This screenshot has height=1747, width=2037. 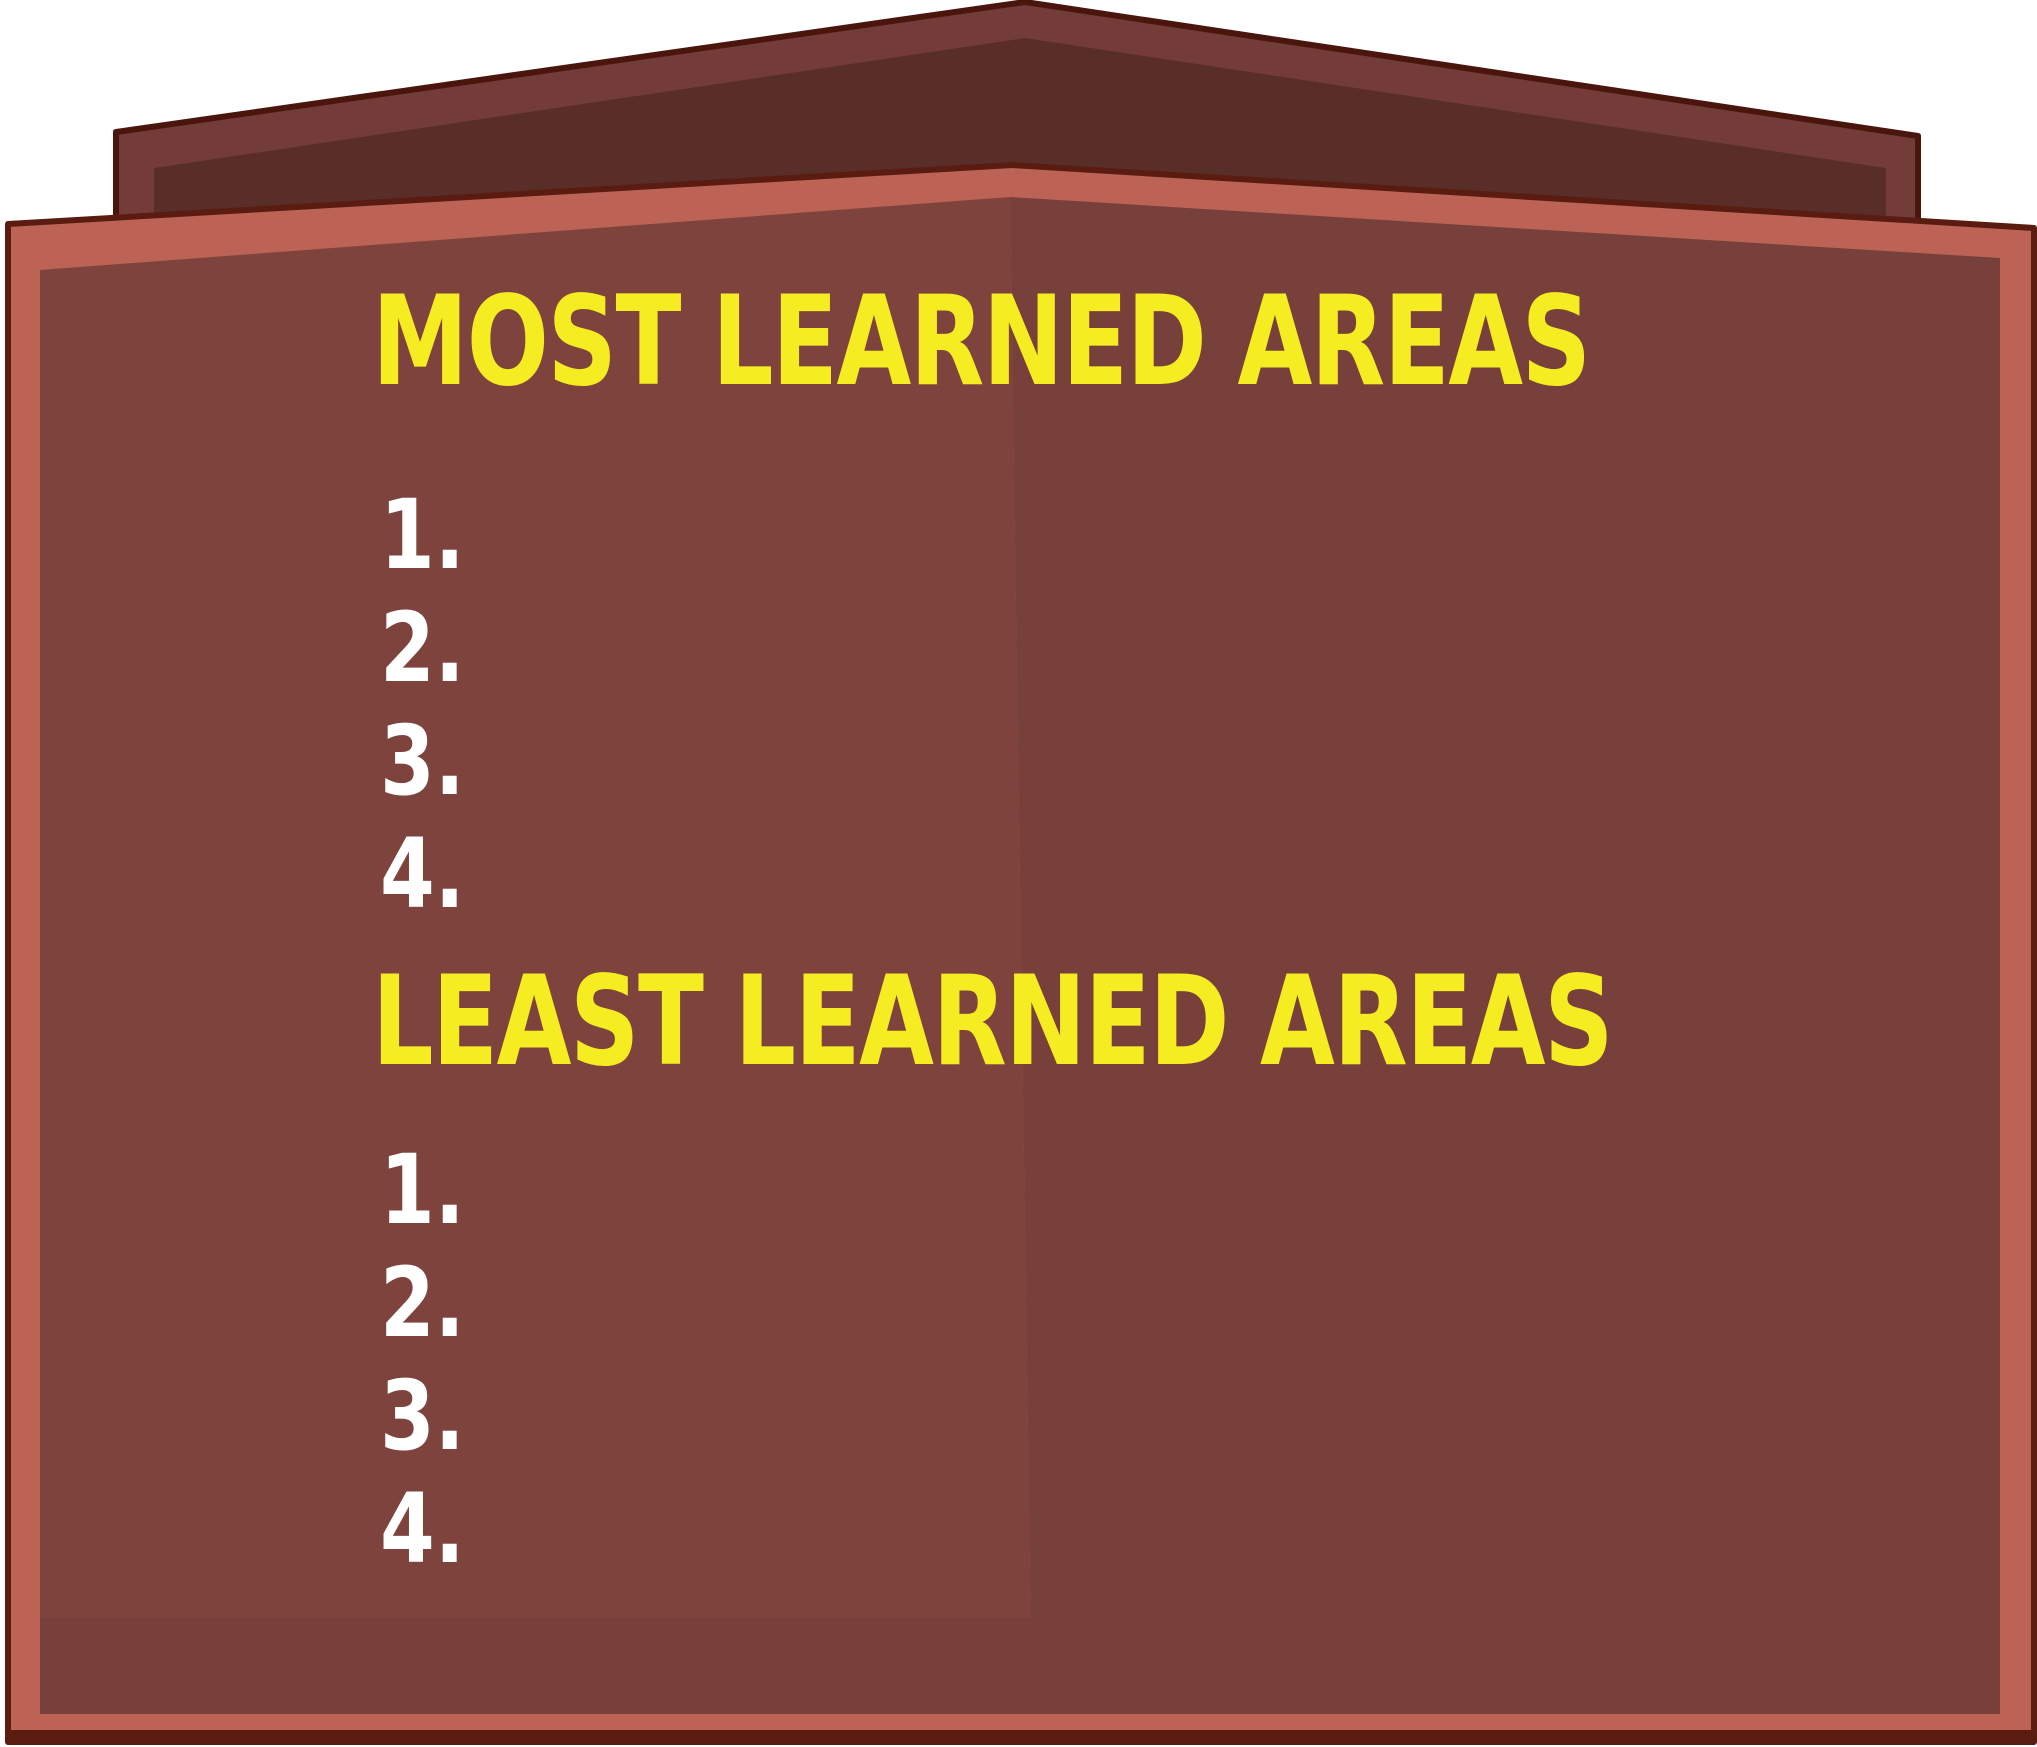 What do you see at coordinates (981, 342) in the screenshot?
I see `most-learned-heading: MOST LEARNED AREAS` at bounding box center [981, 342].